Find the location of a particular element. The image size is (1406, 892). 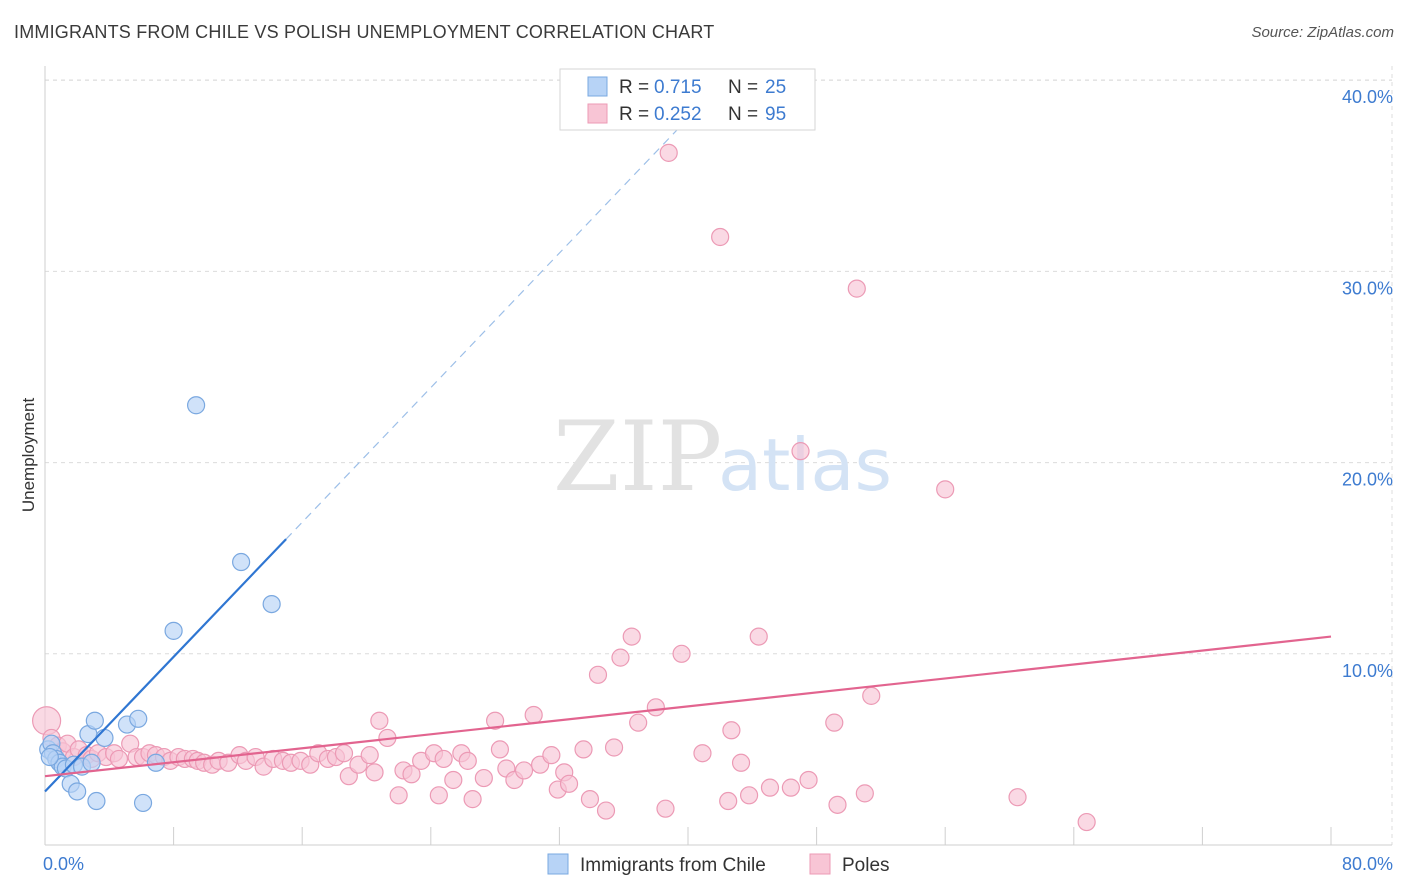

bottom-legend-swatch-poles is located at coordinates (820, 864).